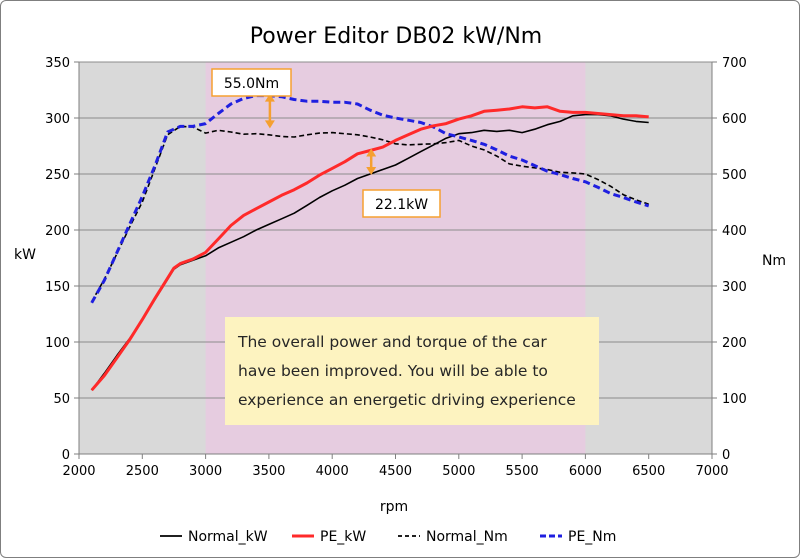  What do you see at coordinates (711, 471) in the screenshot?
I see `x-tick-label: 7000` at bounding box center [711, 471].